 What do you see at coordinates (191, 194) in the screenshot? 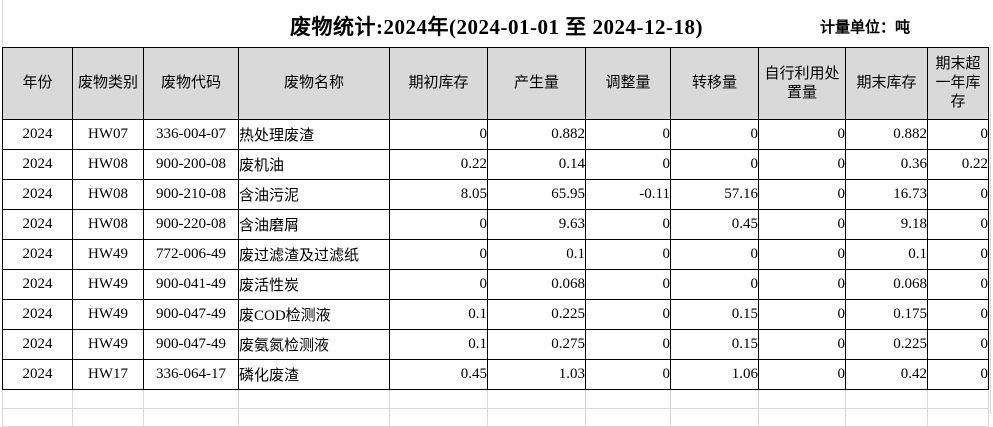
I see `table-cell: 900-210-08` at bounding box center [191, 194].